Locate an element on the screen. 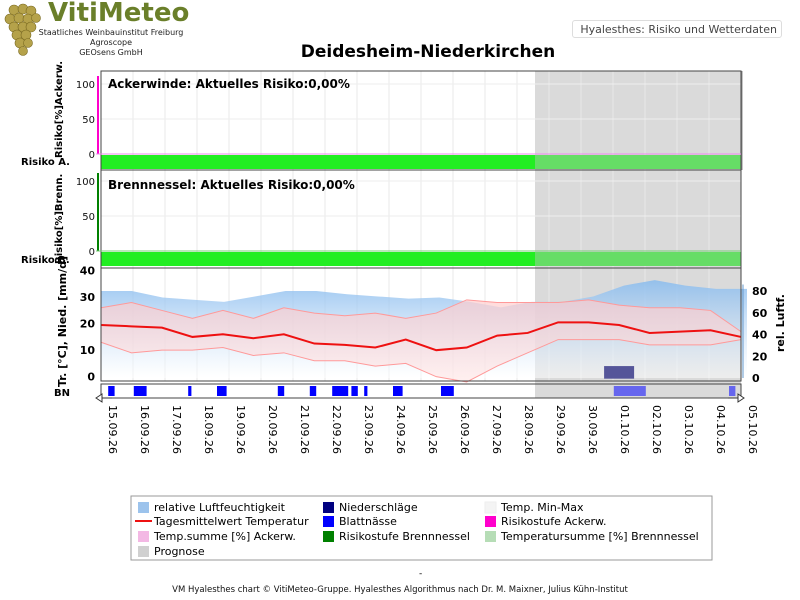 This screenshot has width=800, height=600. brennnessel-risk-bar-observed is located at coordinates (318, 259).